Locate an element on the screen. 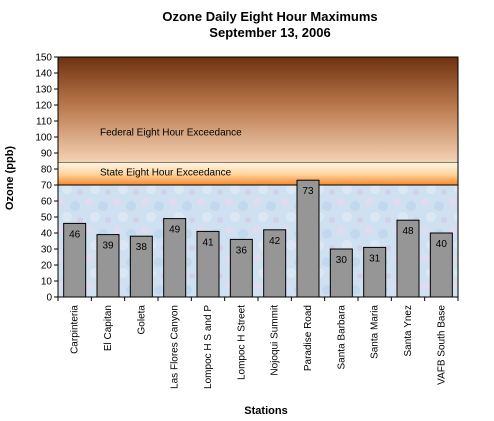  bar-value-label: 31 is located at coordinates (375, 258).